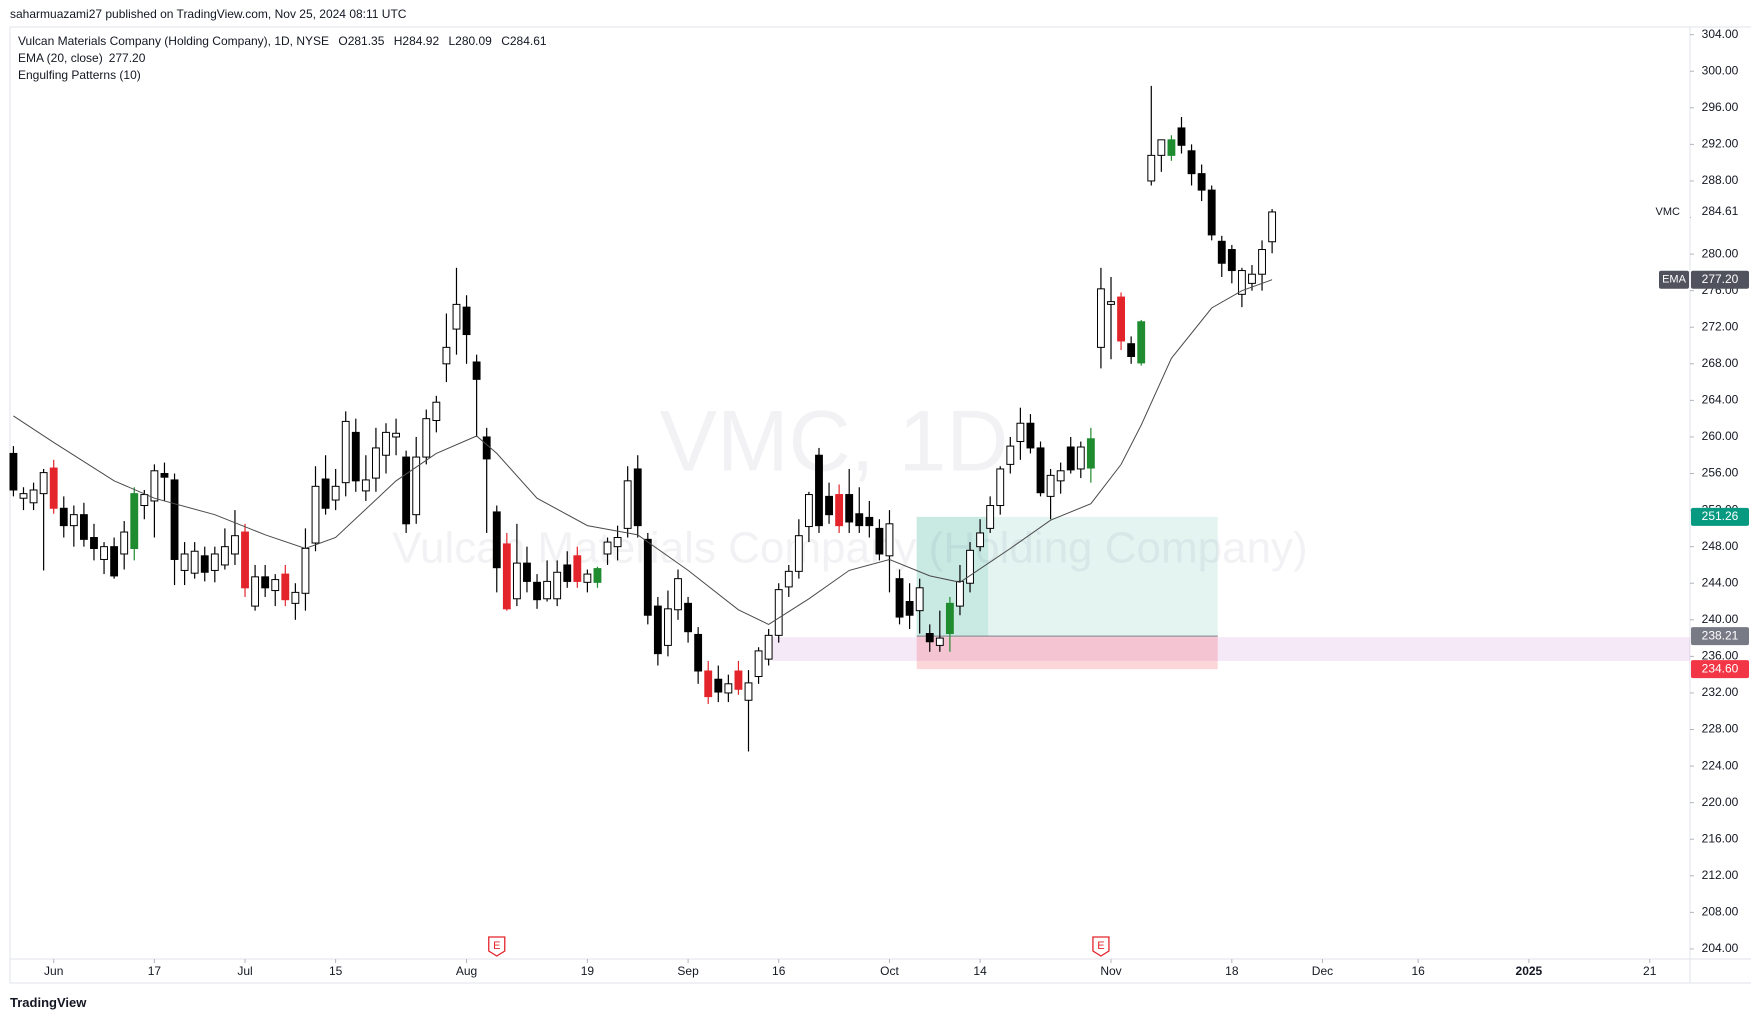  I want to click on y-tick-label: 212.00, so click(1720, 875).